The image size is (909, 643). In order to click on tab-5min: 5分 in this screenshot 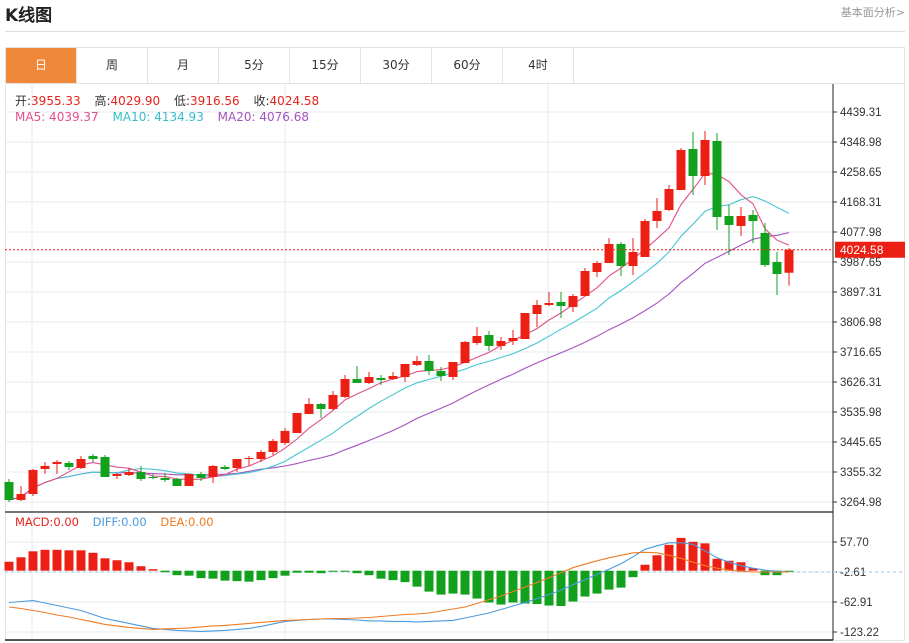, I will do `click(254, 65)`.